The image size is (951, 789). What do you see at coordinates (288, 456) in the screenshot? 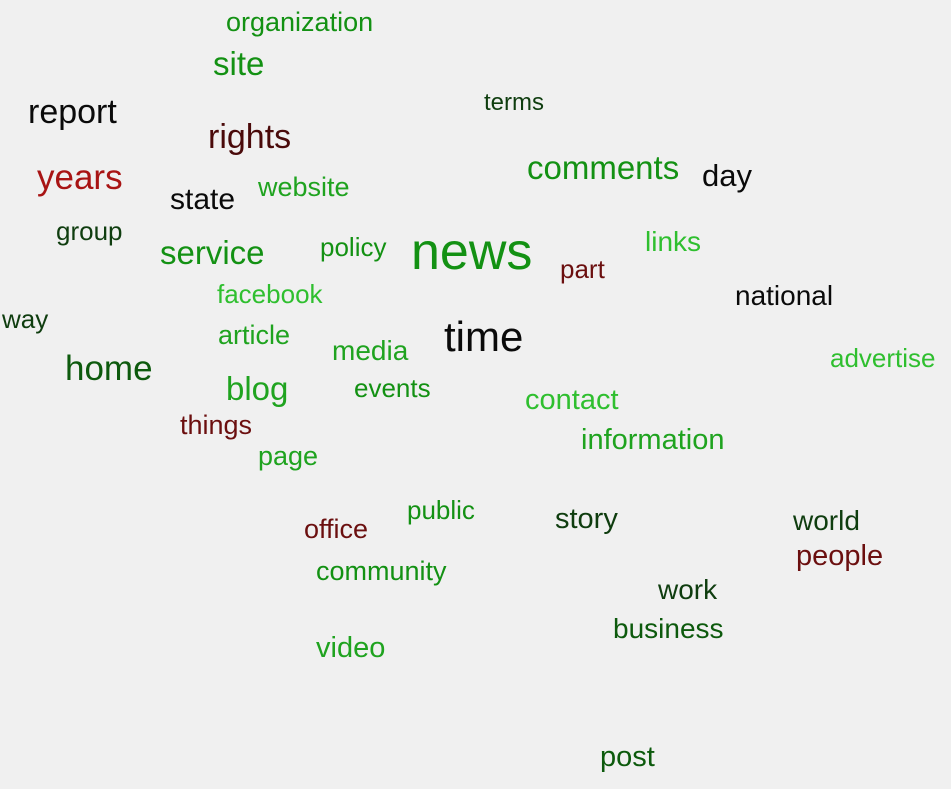
I see `word-page: page` at bounding box center [288, 456].